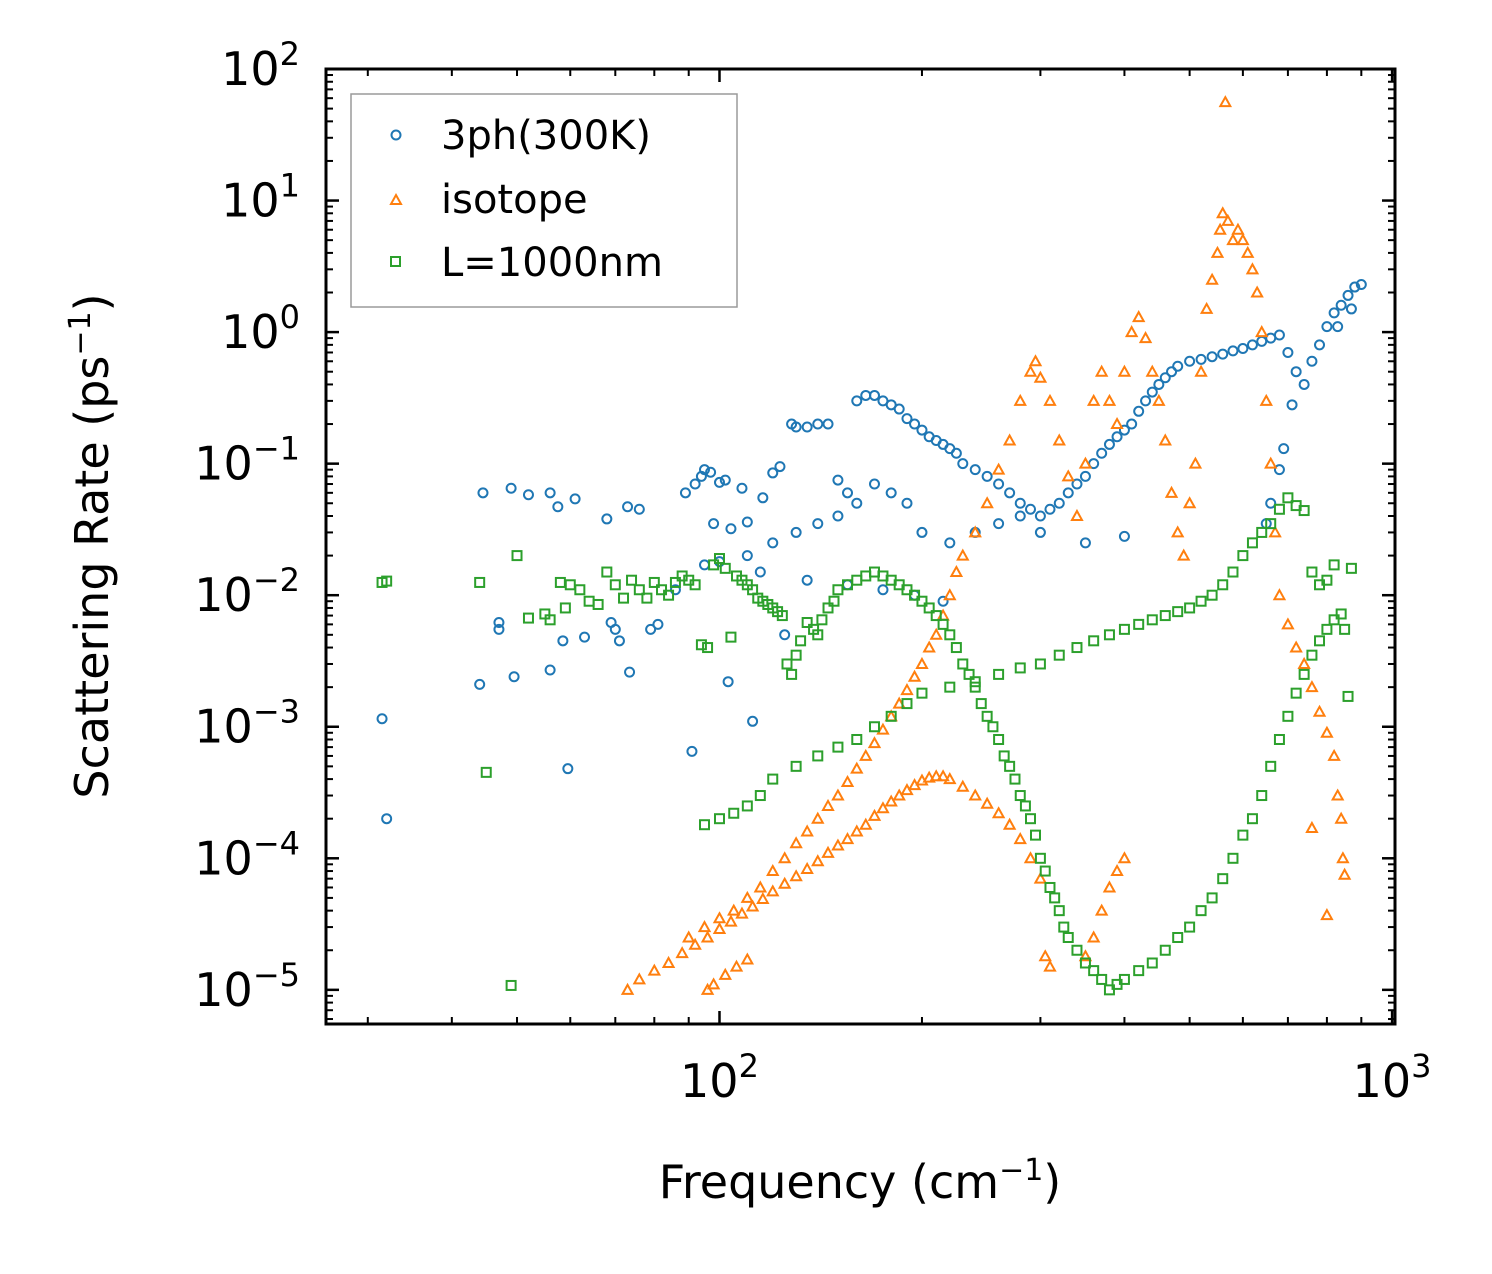 This screenshot has height=1274, width=1492. What do you see at coordinates (860, 1181) in the screenshot?
I see `x-axis-title: Frequency (cm−1)` at bounding box center [860, 1181].